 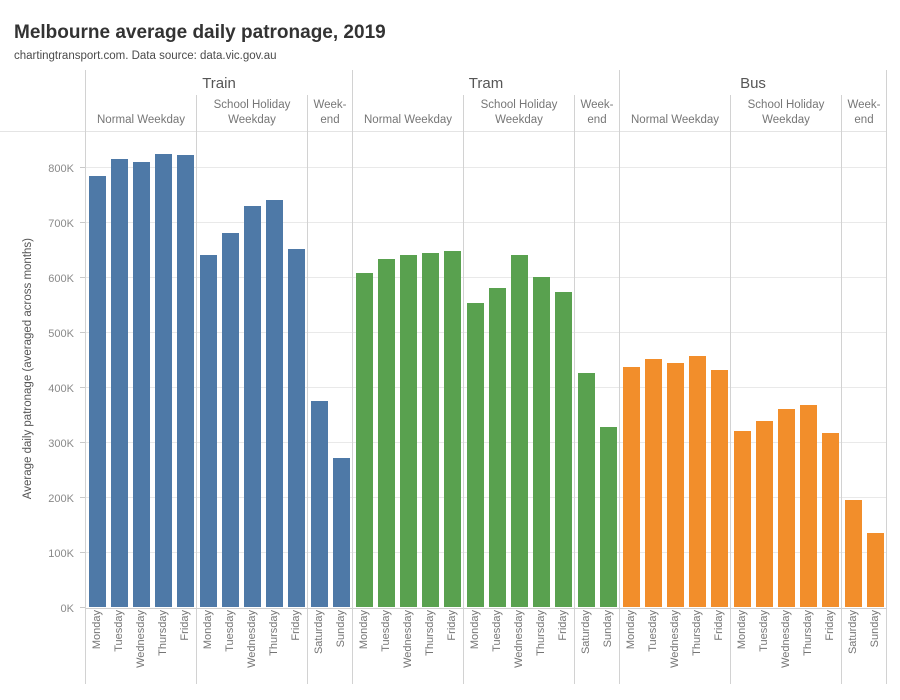 I want to click on day-label-cell: Sunday, so click(x=875, y=645).